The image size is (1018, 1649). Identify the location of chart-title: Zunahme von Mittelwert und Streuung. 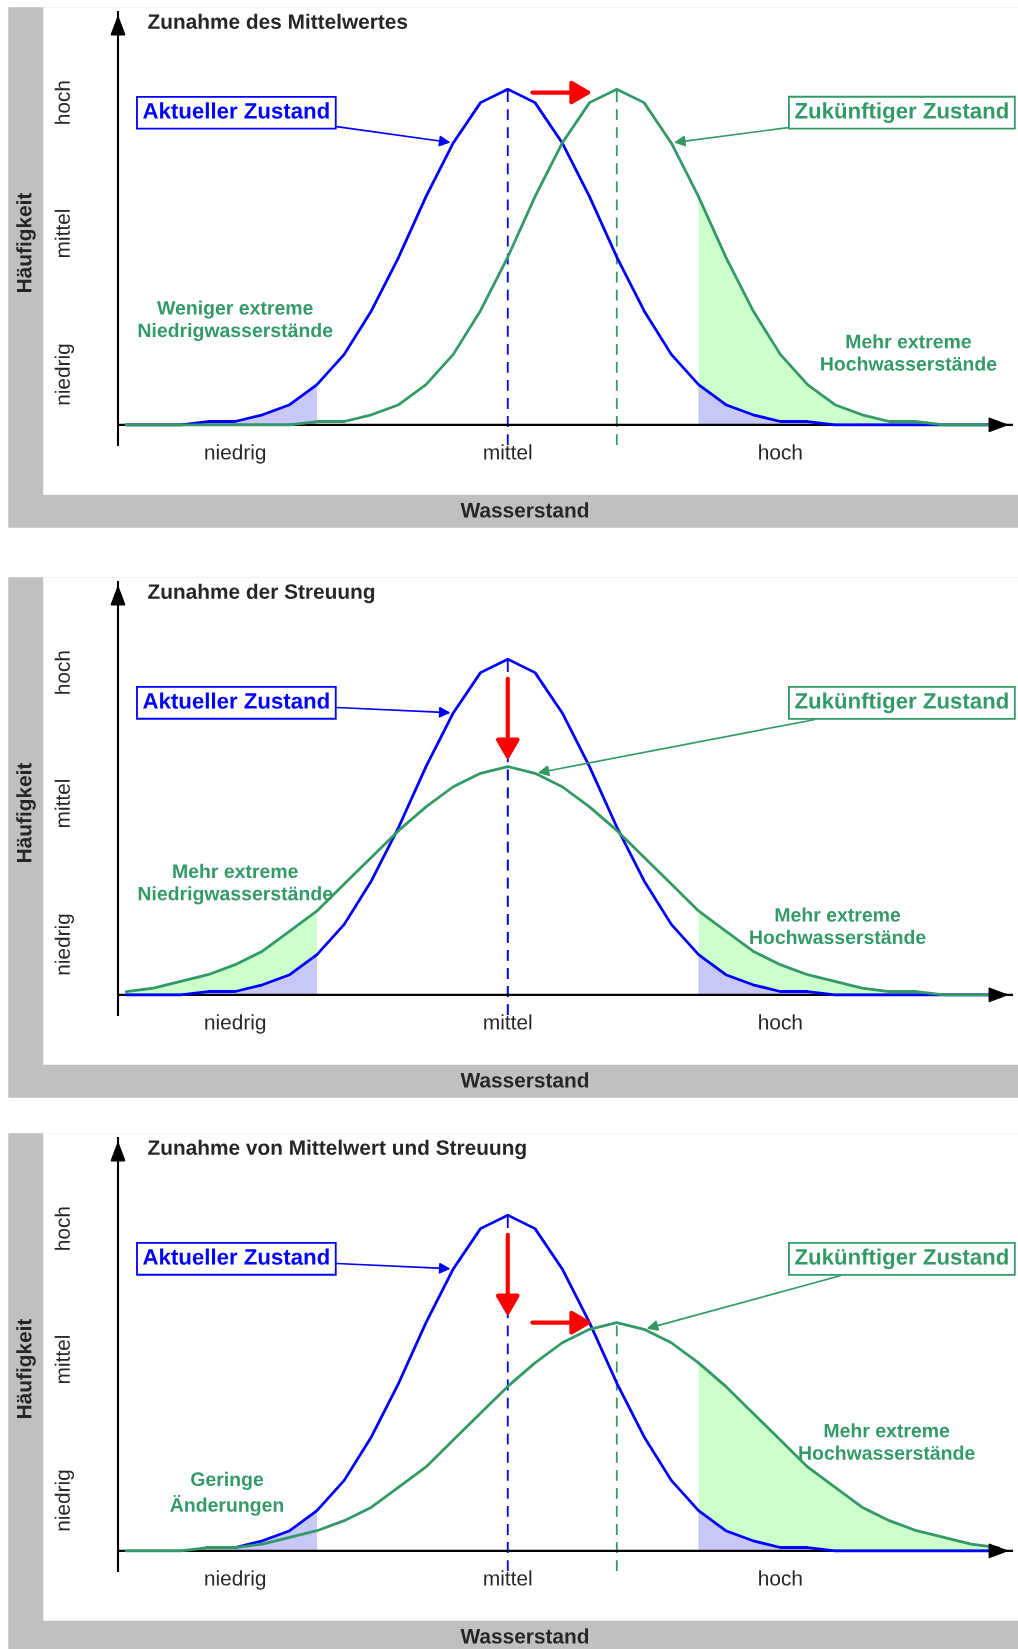
(337, 1149).